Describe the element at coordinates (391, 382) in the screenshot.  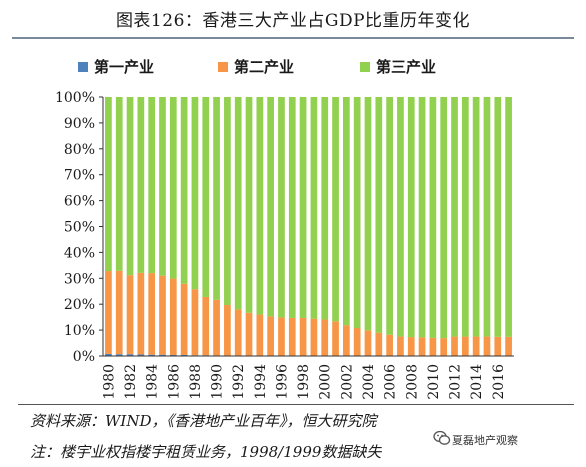
I see `x-tick-label: 2006` at that location.